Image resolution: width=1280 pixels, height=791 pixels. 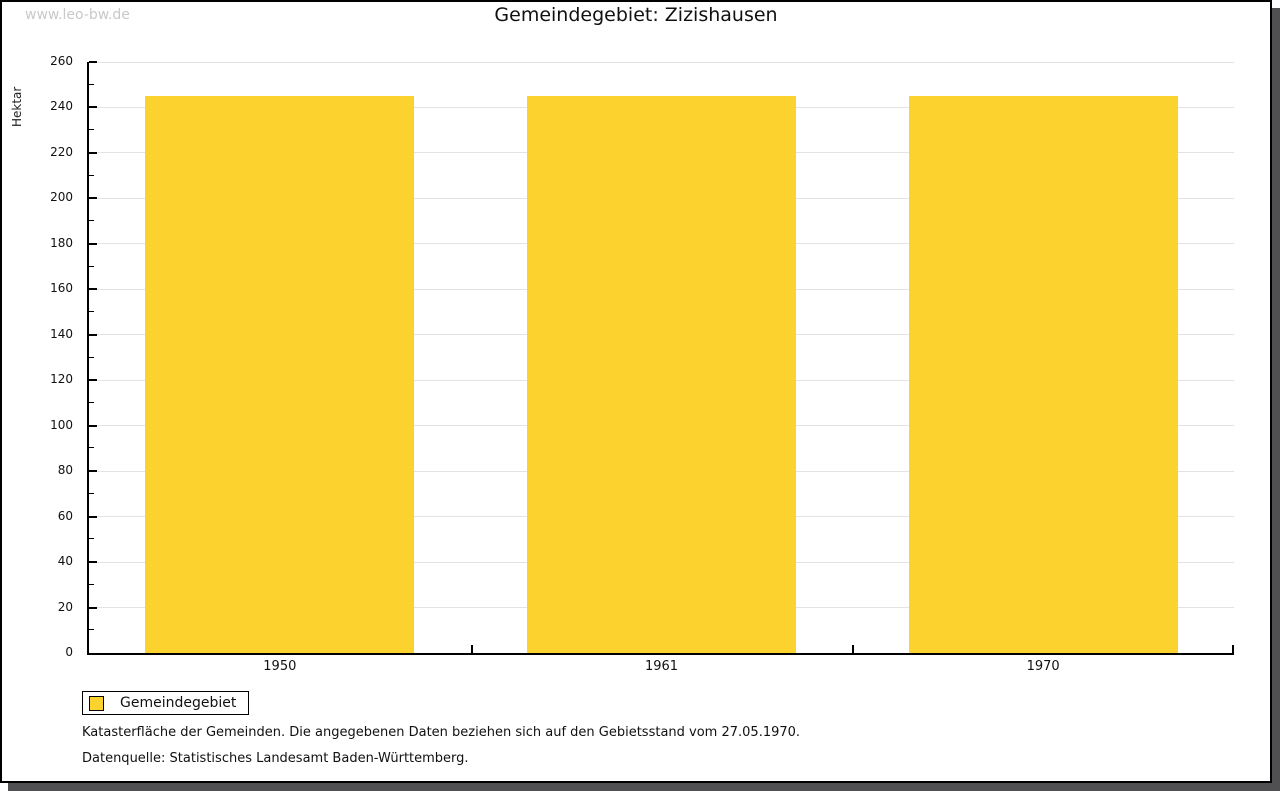 I want to click on x-tick-label: 1970, so click(x=1043, y=666).